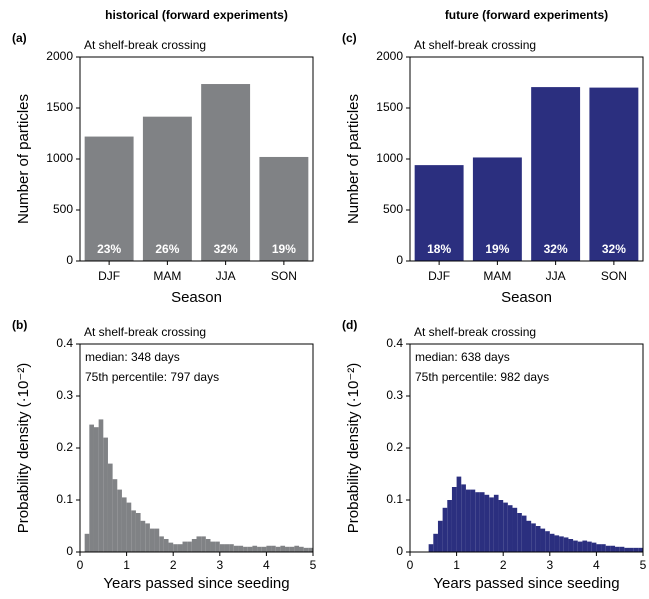  What do you see at coordinates (132, 357) in the screenshot?
I see `annotation: median: 348 days` at bounding box center [132, 357].